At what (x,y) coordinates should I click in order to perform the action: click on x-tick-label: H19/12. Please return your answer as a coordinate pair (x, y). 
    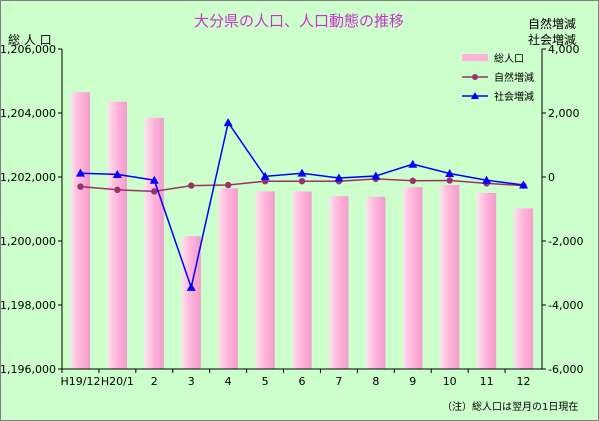
    Looking at the image, I should click on (80, 381).